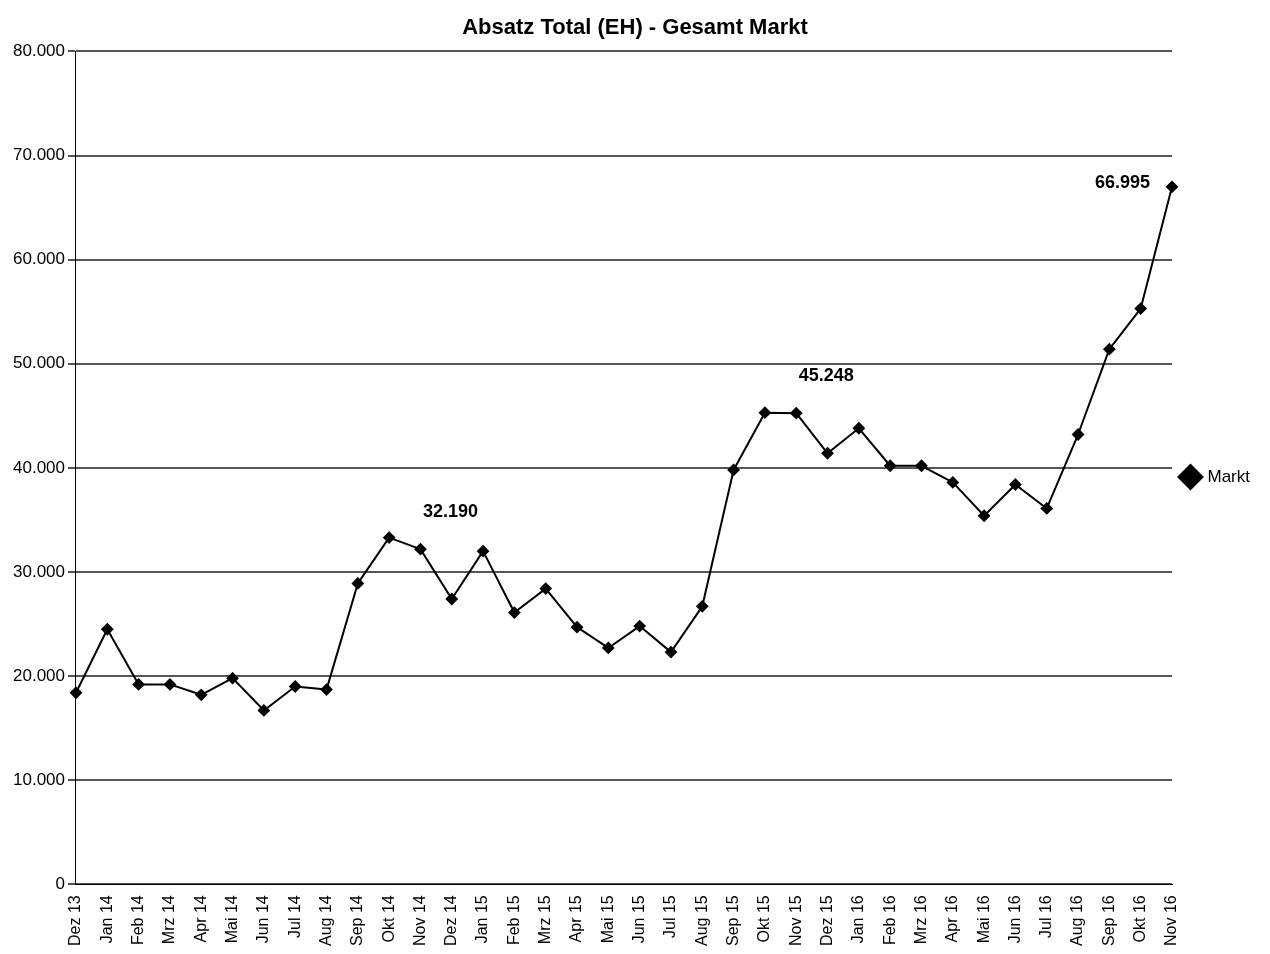  What do you see at coordinates (1229, 476) in the screenshot?
I see `legend-label: Markt` at bounding box center [1229, 476].